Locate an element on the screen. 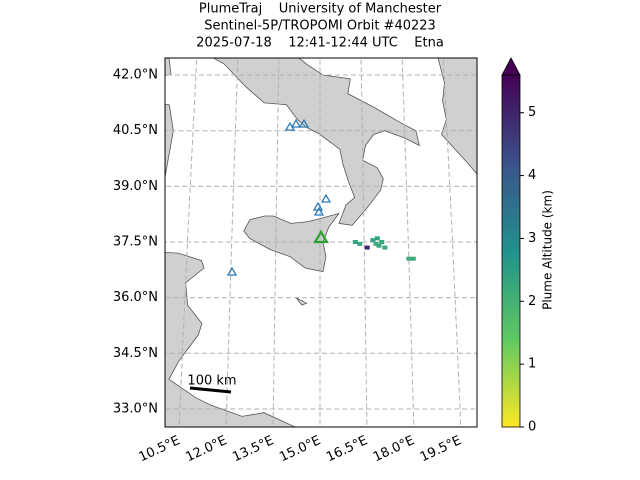  colorbar is located at coordinates (511, 251).